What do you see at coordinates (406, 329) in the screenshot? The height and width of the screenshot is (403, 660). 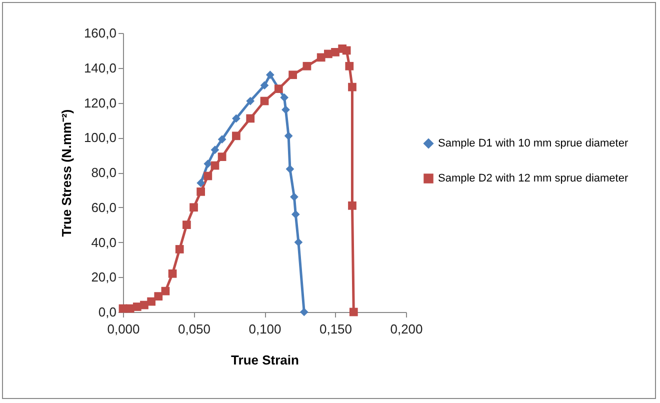 I see `x-tick-label: 0,200` at bounding box center [406, 329].